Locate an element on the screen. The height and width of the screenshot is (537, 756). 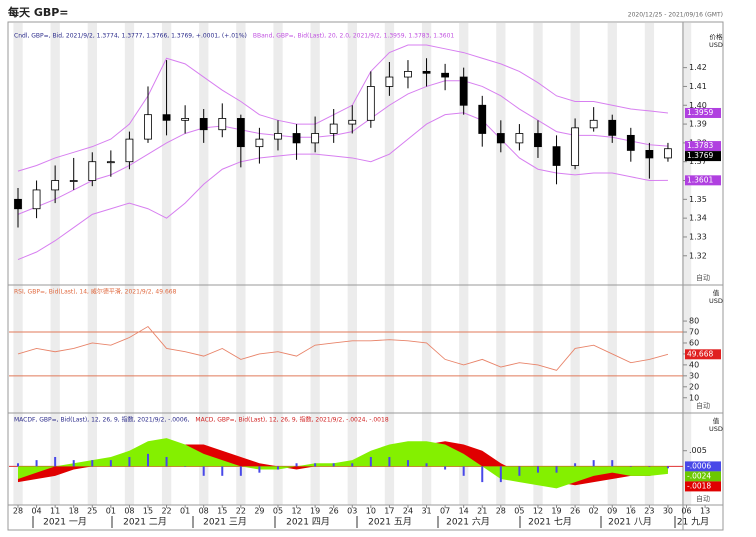
x-tick-label: 29 is located at coordinates (259, 511).